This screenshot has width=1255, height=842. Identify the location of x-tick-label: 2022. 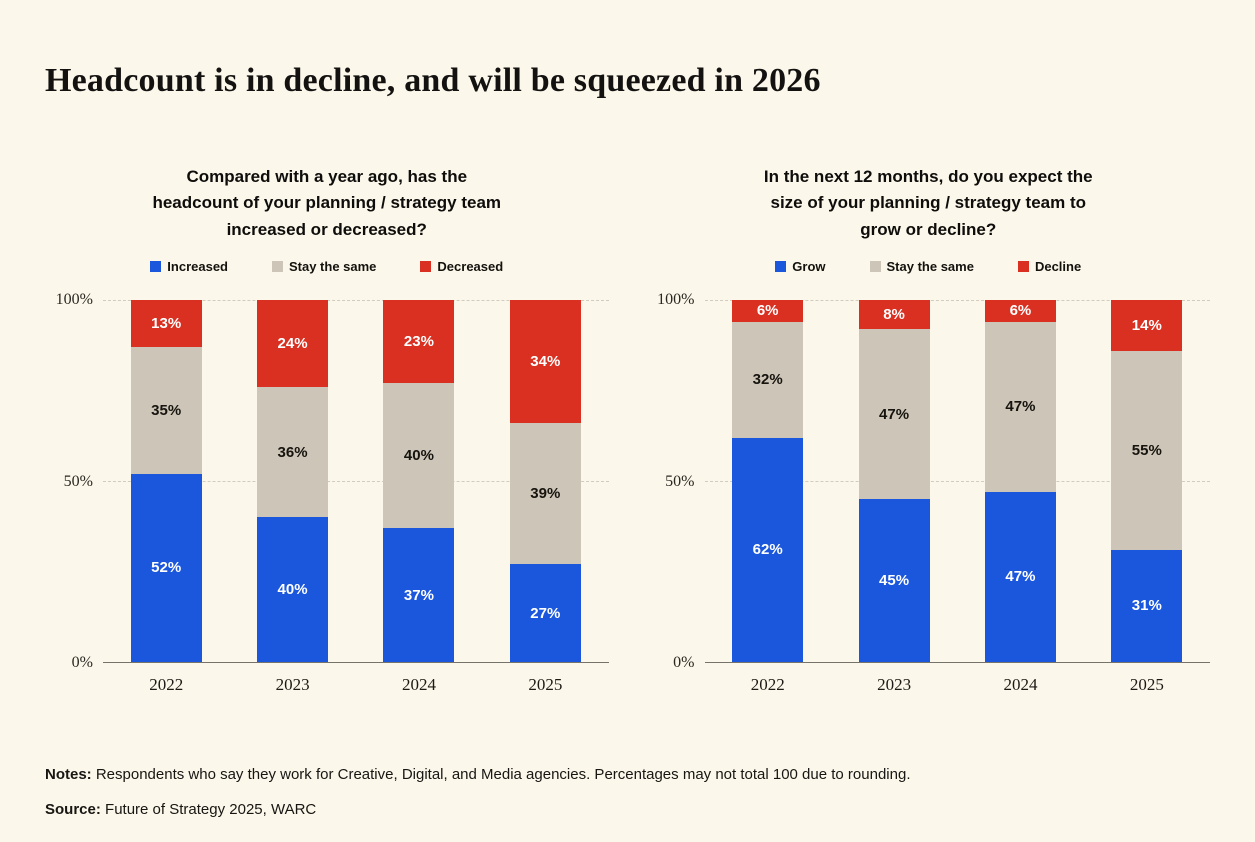
(767, 685).